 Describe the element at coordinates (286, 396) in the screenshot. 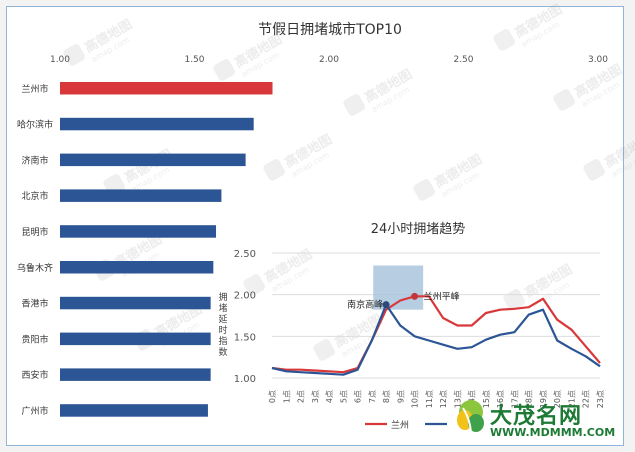

I see `line-x-tick-label: 1点` at that location.